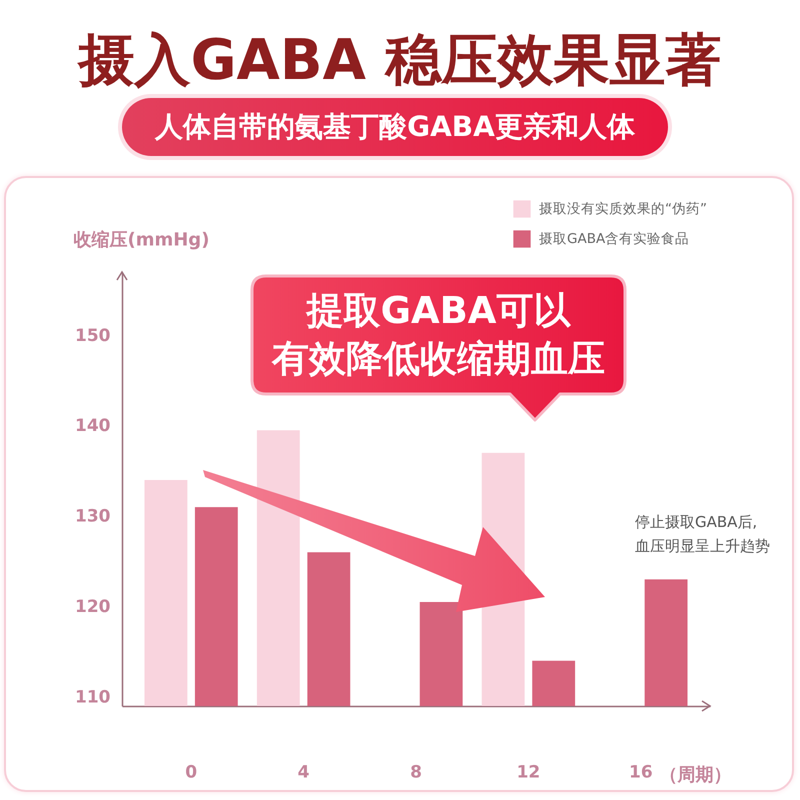 This screenshot has height=800, width=800. Describe the element at coordinates (528, 772) in the screenshot. I see `x-tick-label: 12` at that location.